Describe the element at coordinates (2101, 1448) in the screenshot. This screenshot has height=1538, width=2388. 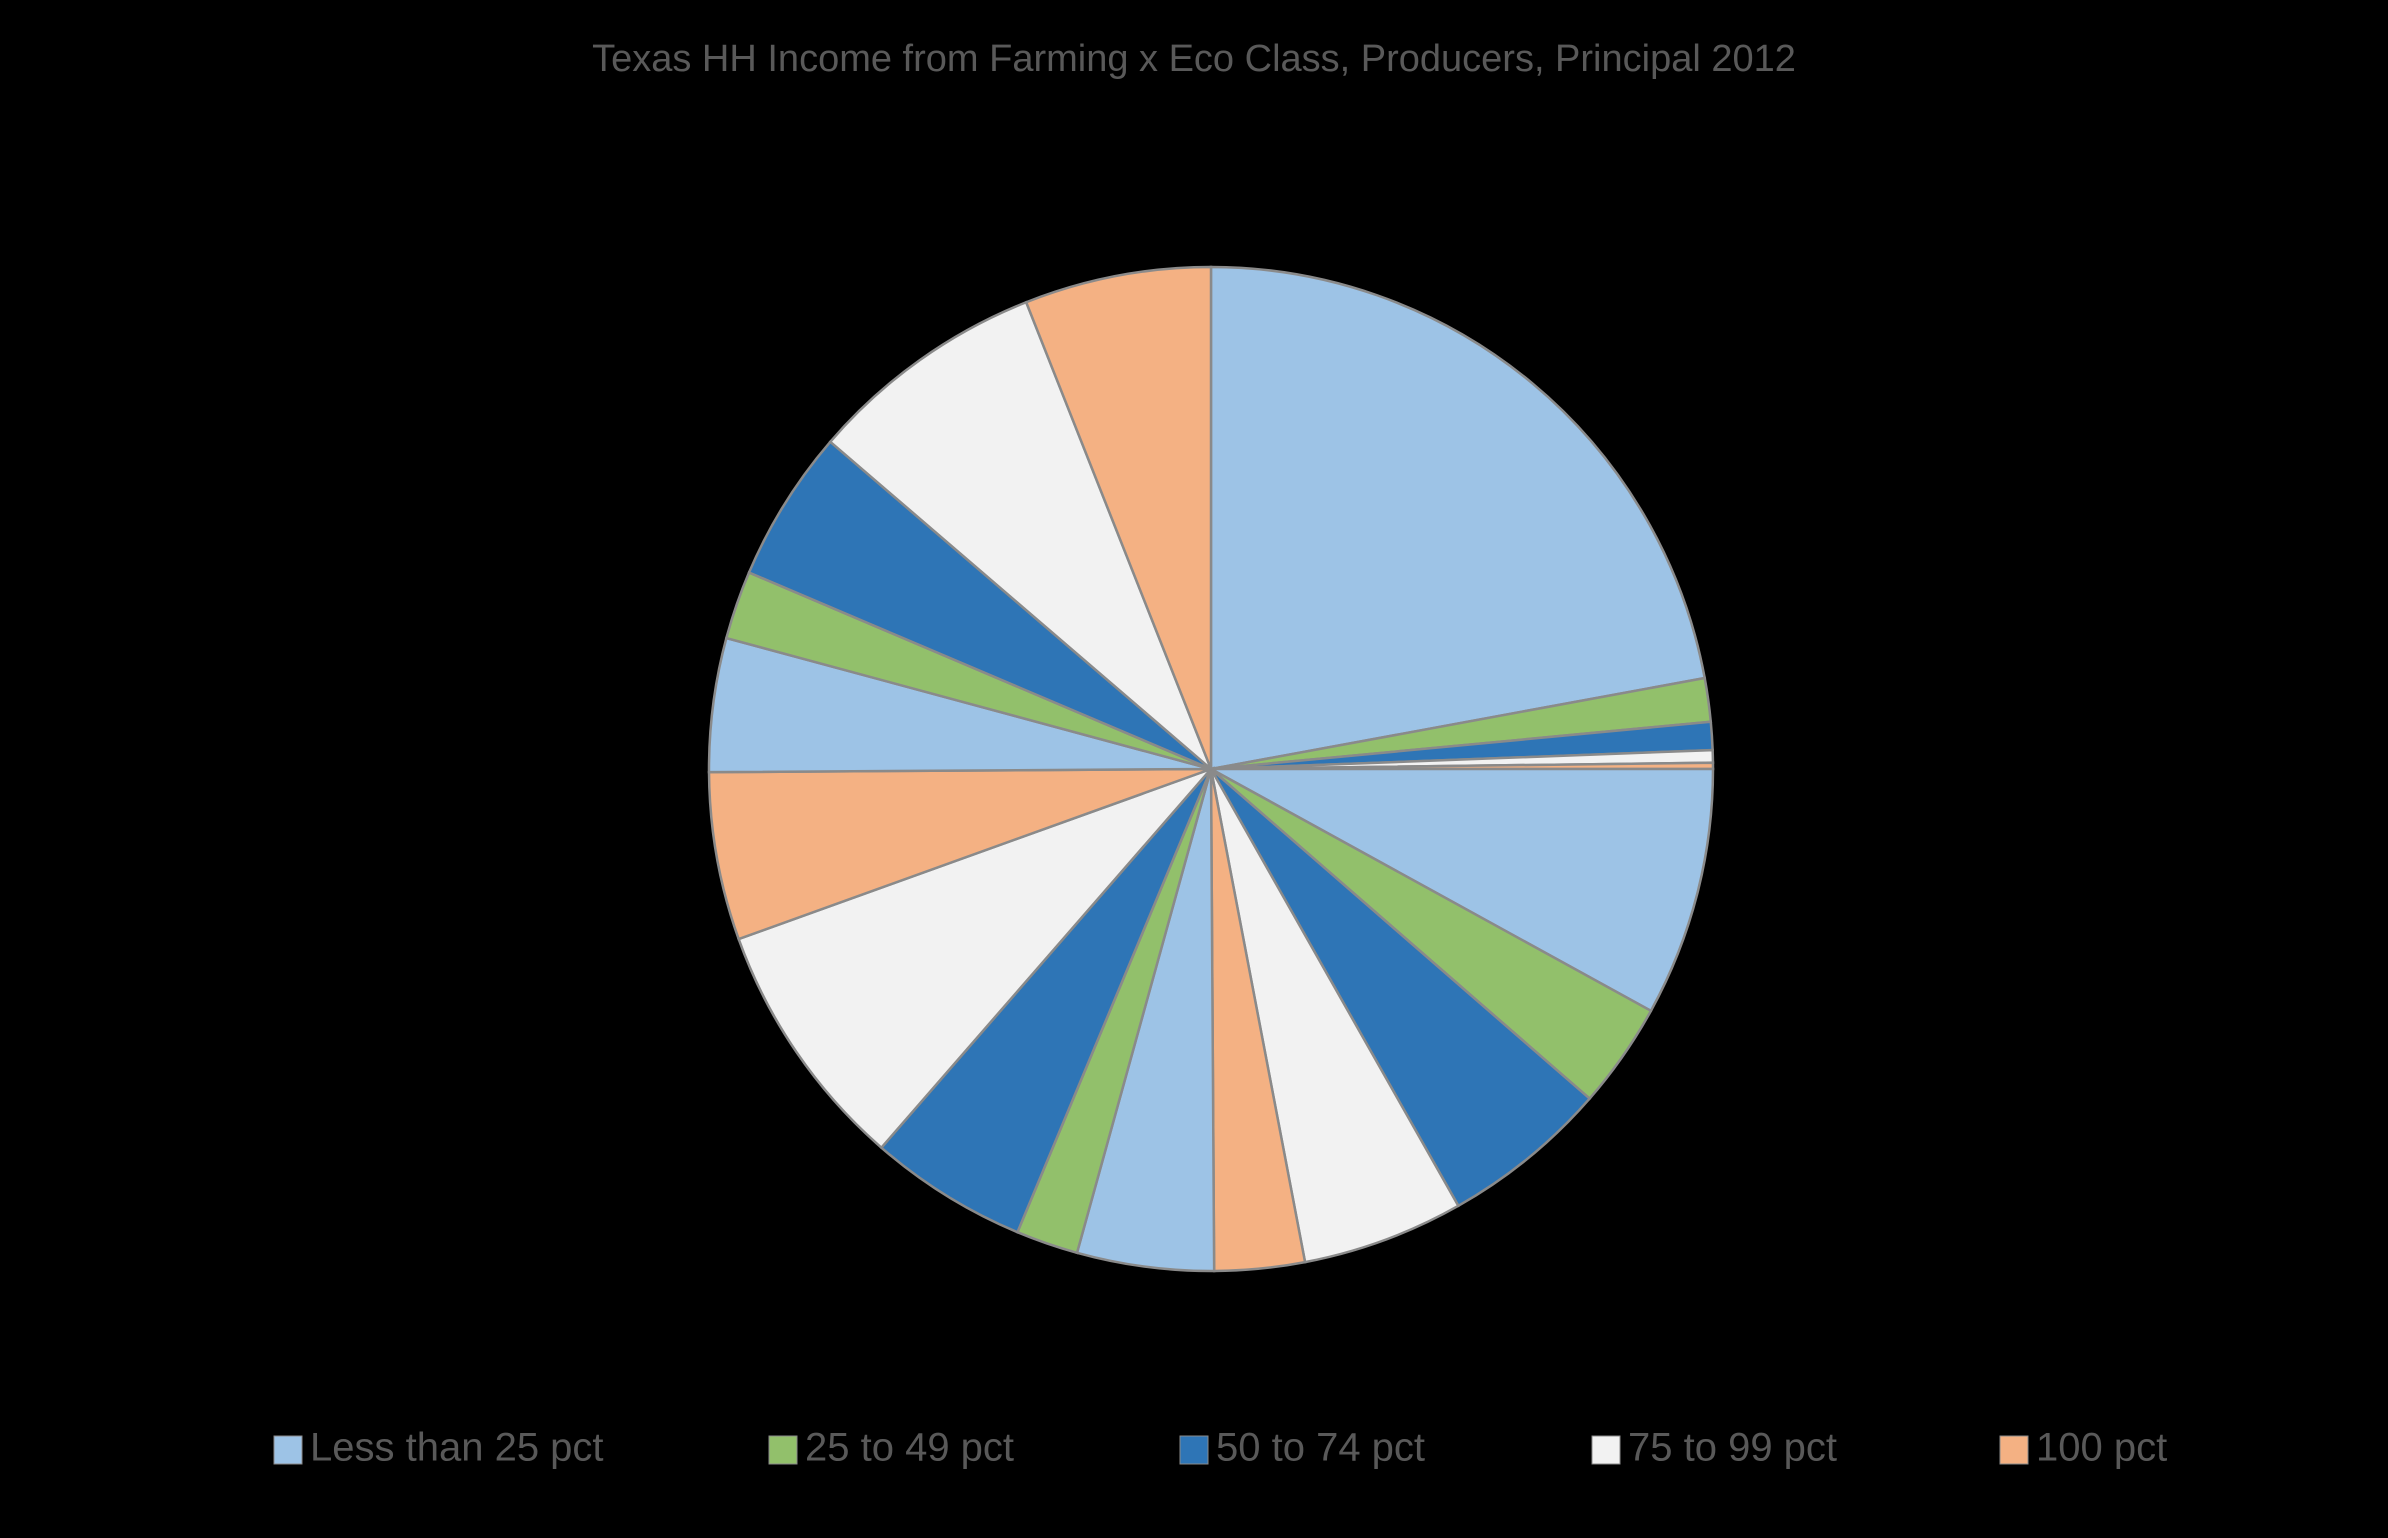
I see `legend-label: 100 pct` at that location.